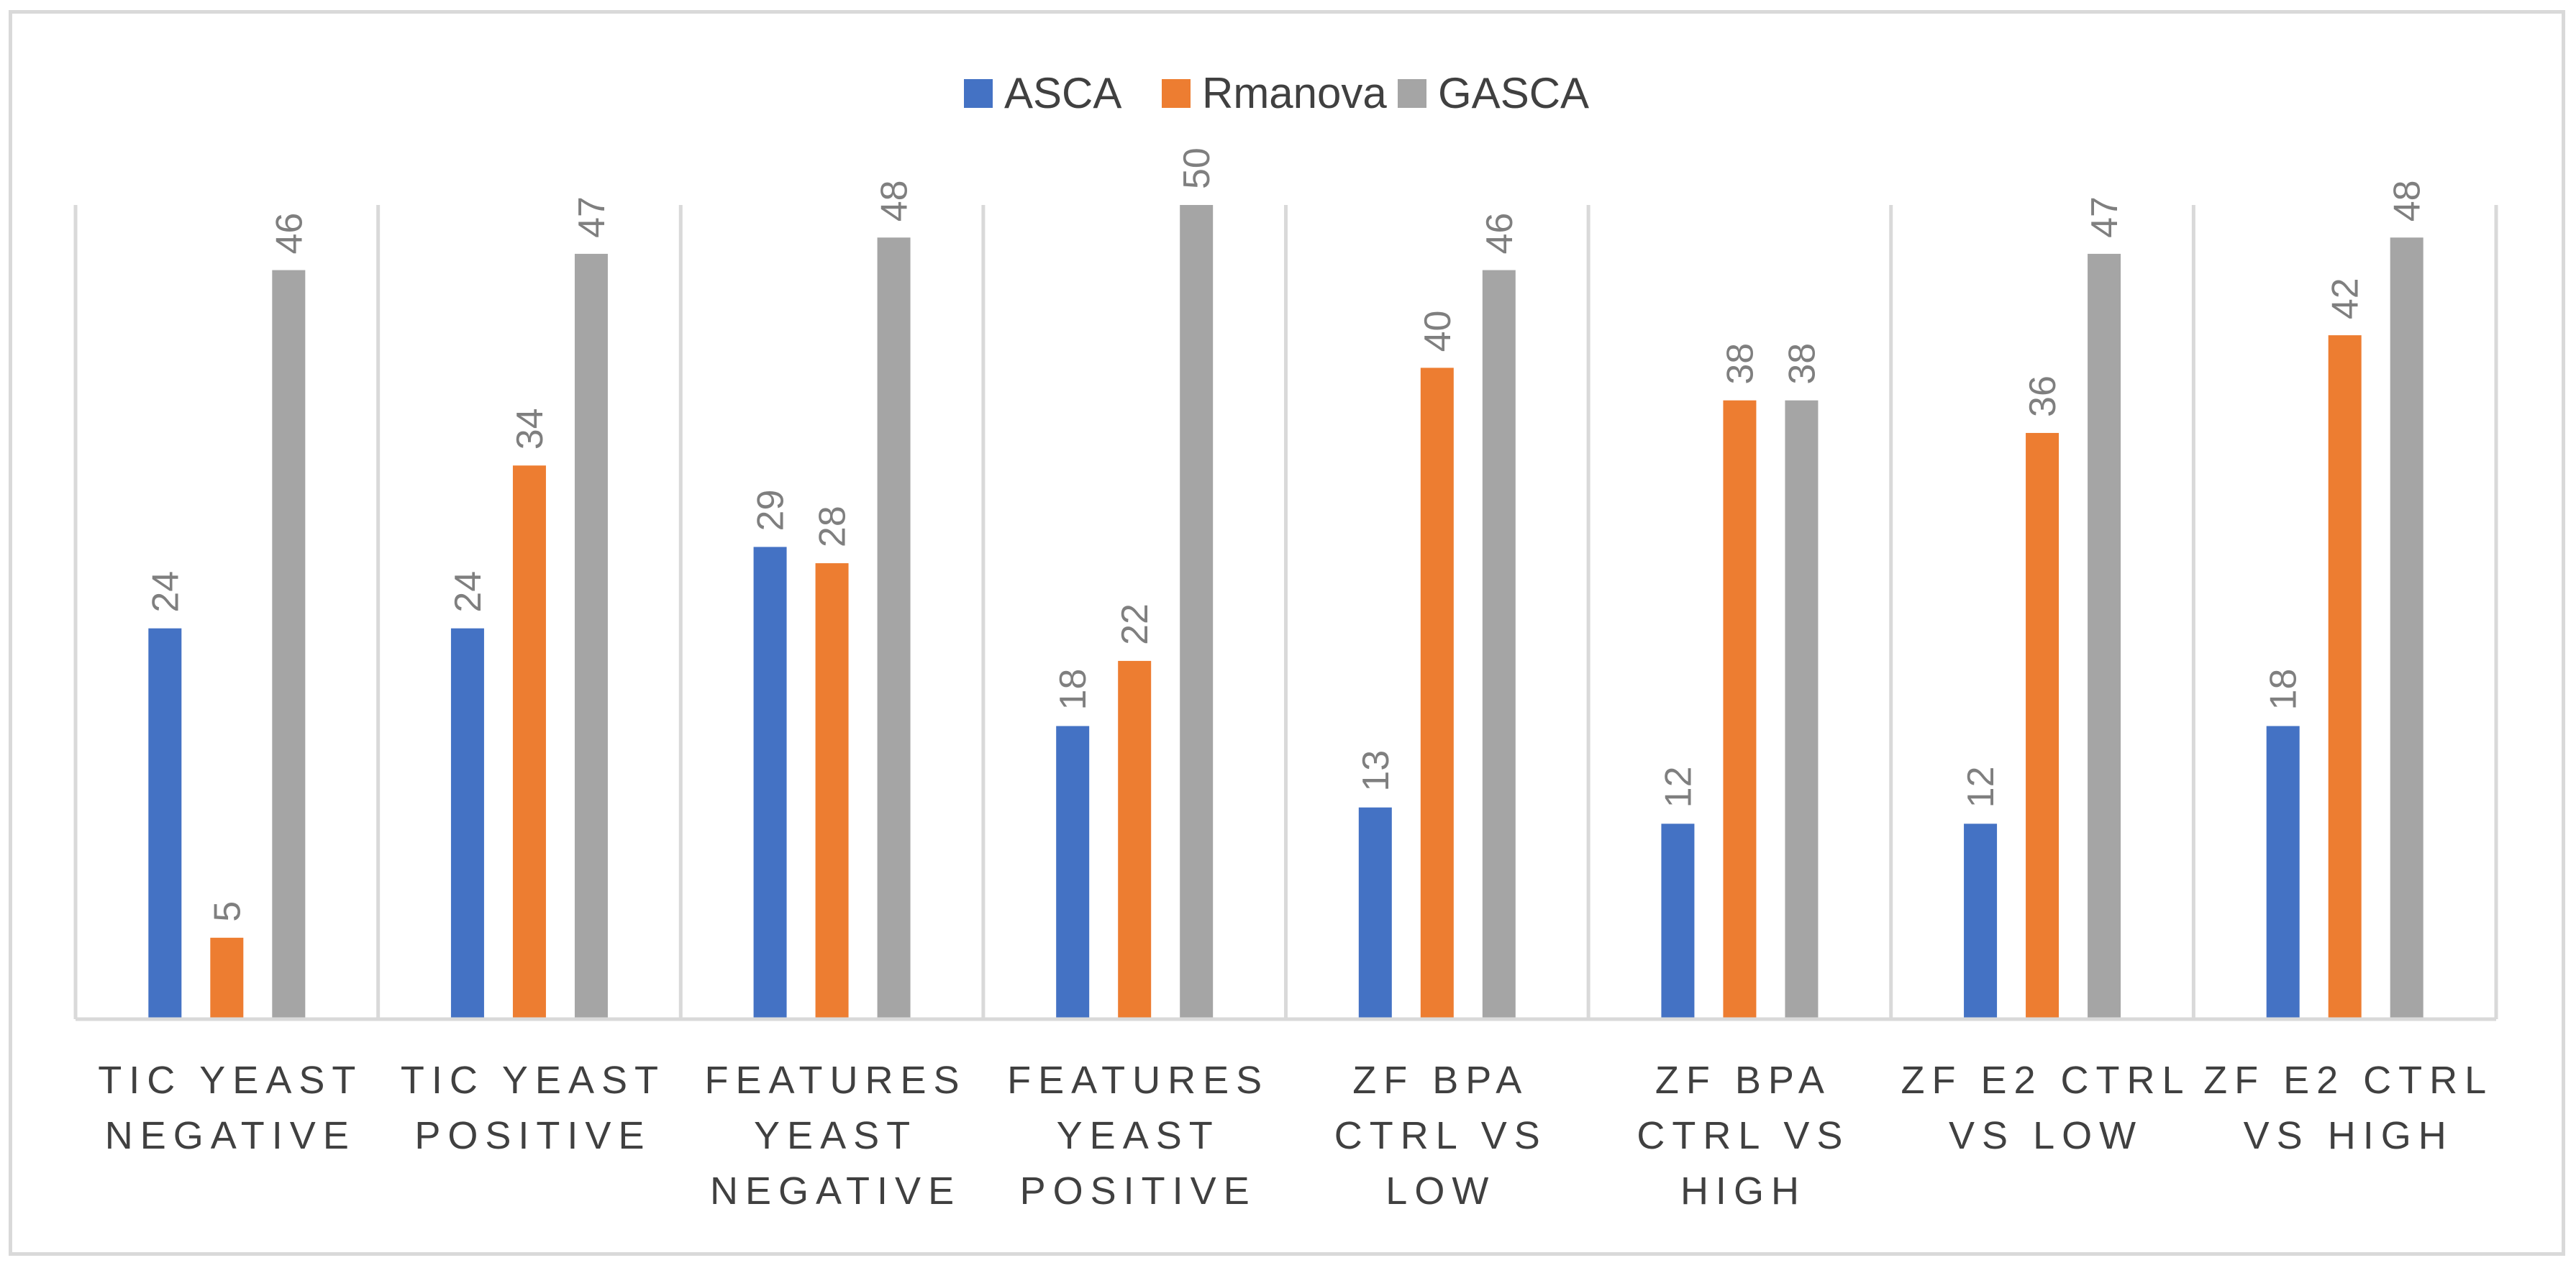 The height and width of the screenshot is (1268, 2576). Describe the element at coordinates (836, 1191) in the screenshot. I see `category-label-2-line-2: NEGATIVE` at that location.